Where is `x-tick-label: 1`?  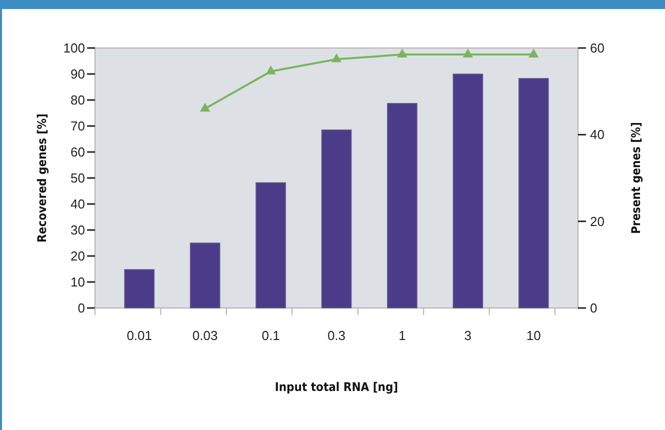 x-tick-label: 1 is located at coordinates (402, 335).